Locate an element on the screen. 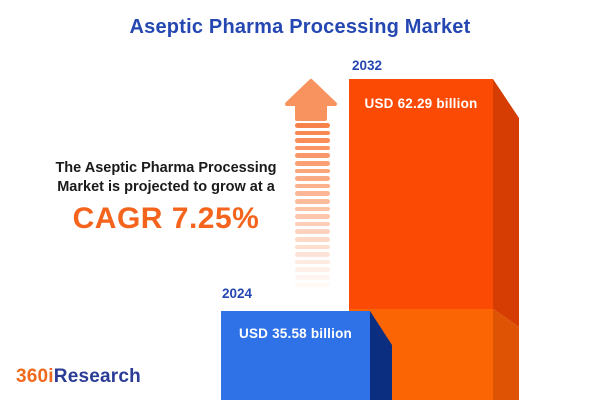 Image resolution: width=600 pixels, height=400 pixels. logo-text-research: Research is located at coordinates (97, 376).